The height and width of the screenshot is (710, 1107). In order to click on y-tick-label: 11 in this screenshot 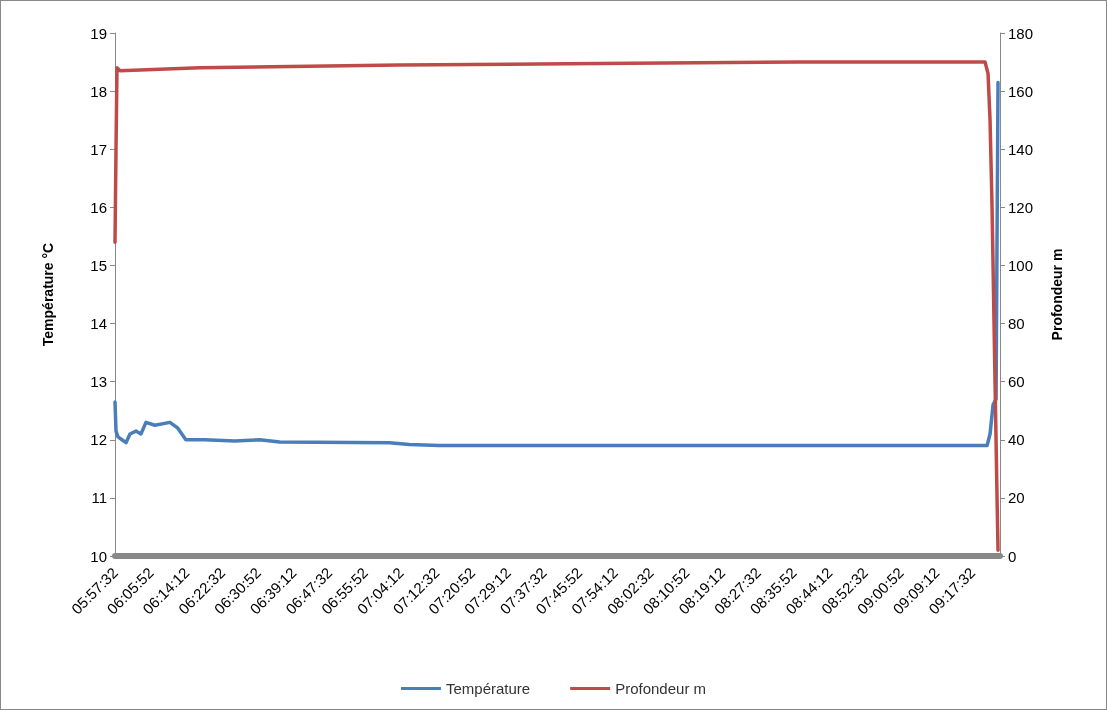, I will do `click(99, 498)`.